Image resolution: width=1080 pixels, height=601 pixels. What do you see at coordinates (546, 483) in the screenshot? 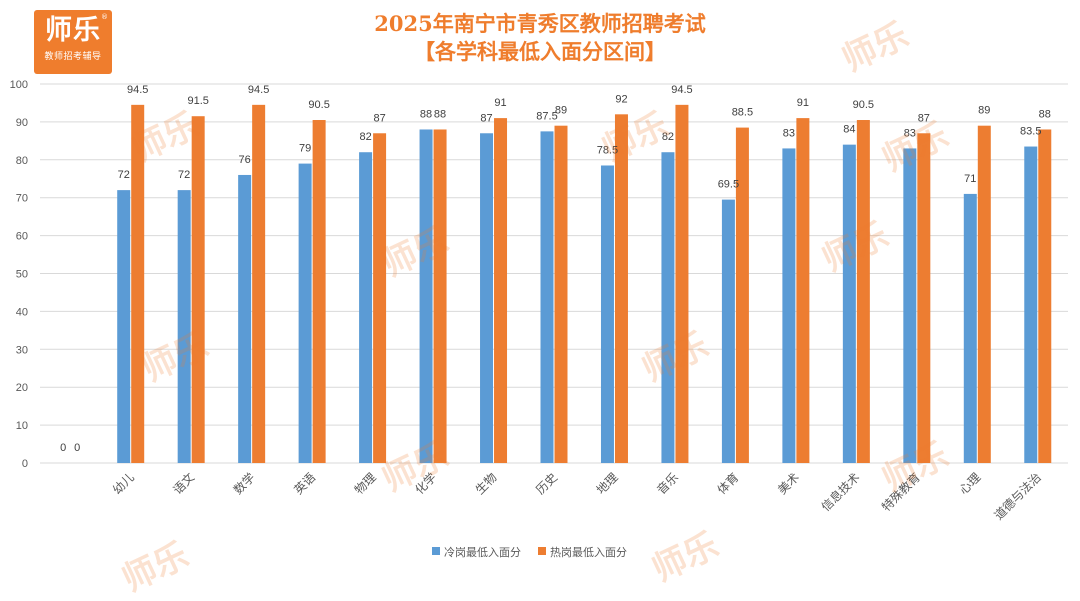
I see `x-tick-label: 历史` at bounding box center [546, 483].